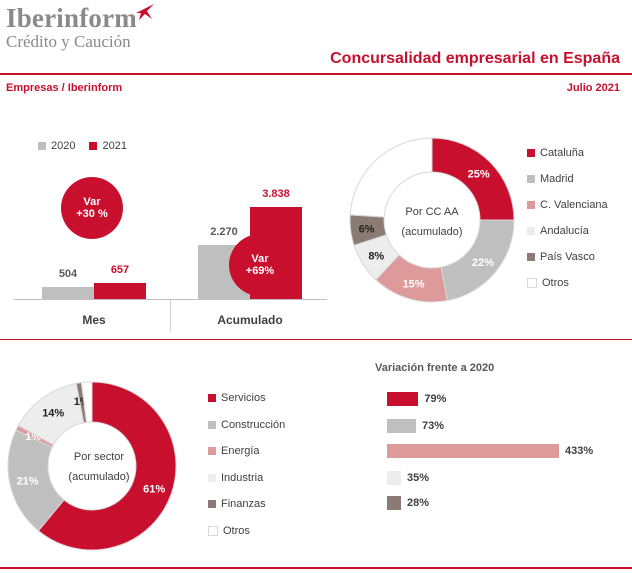 The width and height of the screenshot is (632, 573). Describe the element at coordinates (92, 214) in the screenshot. I see `variation-value: +30 %` at that location.